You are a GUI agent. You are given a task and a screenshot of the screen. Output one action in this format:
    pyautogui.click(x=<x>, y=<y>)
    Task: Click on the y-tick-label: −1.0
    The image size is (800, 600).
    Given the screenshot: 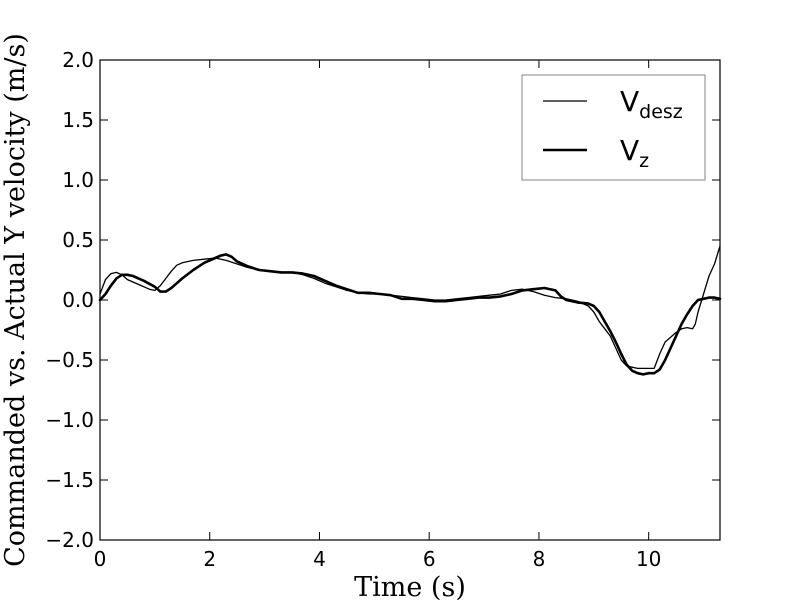 What is the action you would take?
    pyautogui.click(x=69, y=420)
    